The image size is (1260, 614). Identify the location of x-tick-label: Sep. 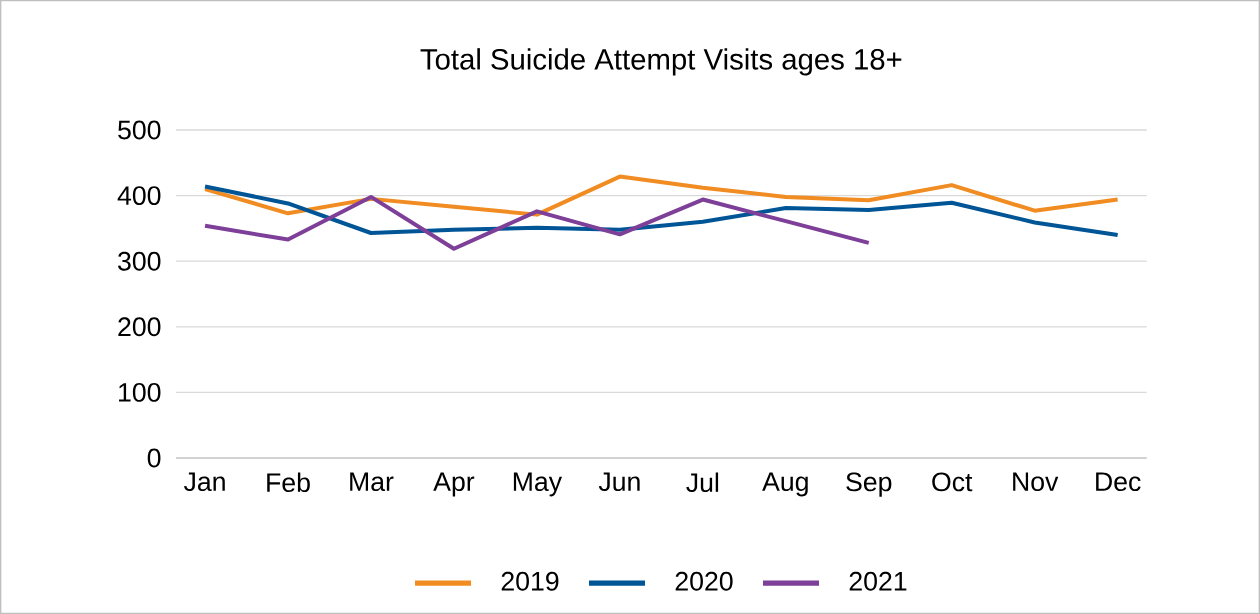
(869, 484).